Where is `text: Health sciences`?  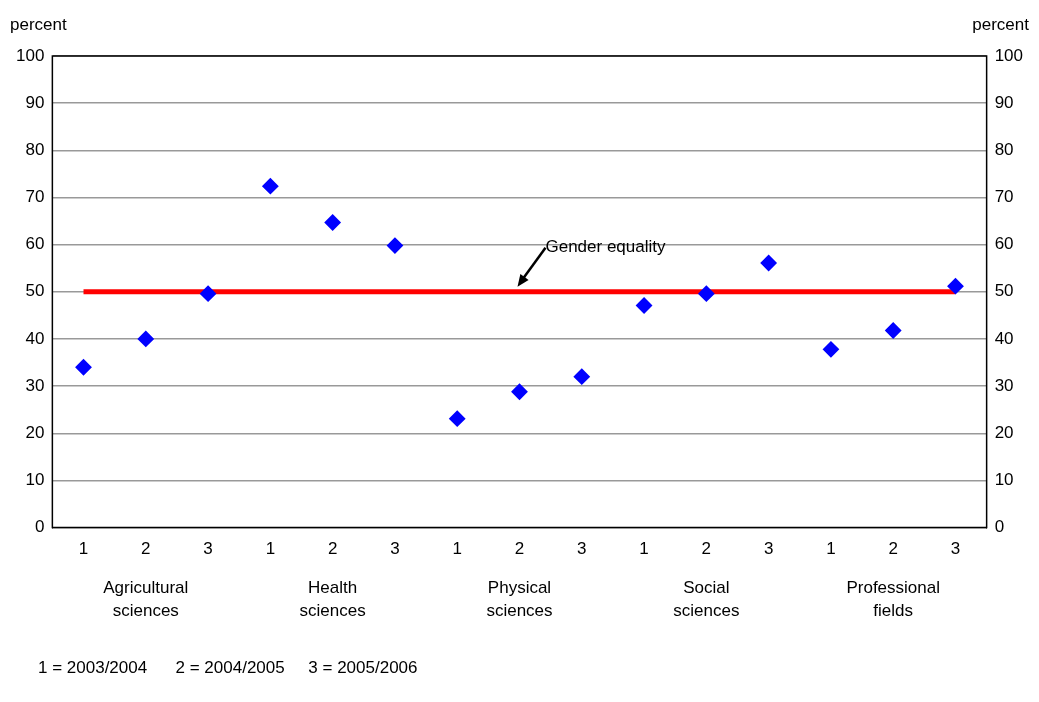
text: Health sciences is located at coordinates (332, 598).